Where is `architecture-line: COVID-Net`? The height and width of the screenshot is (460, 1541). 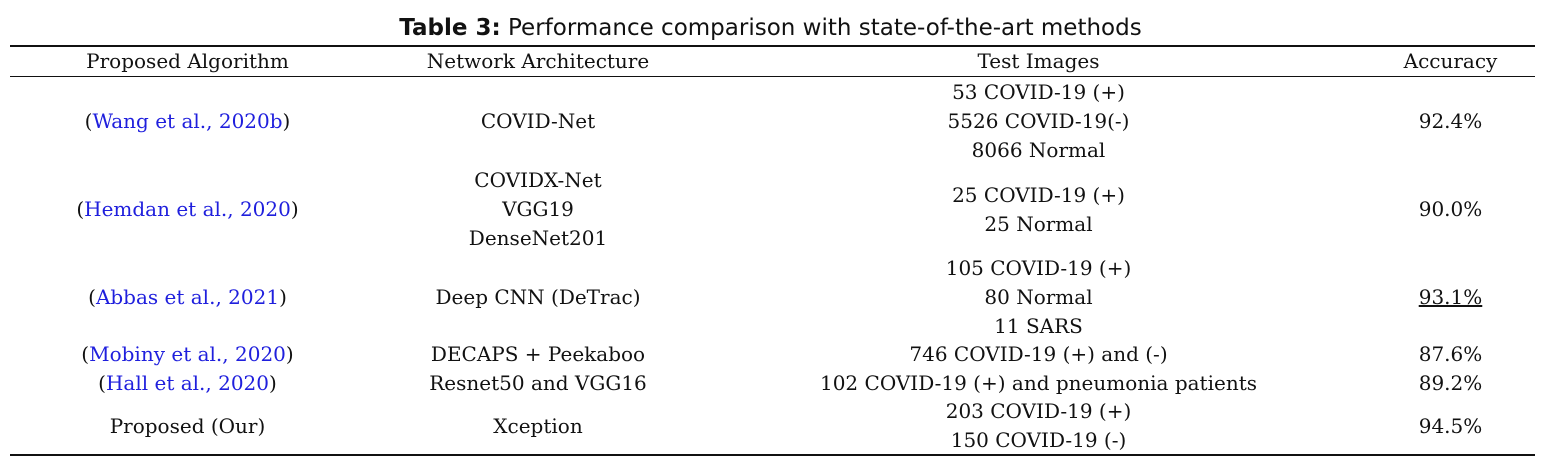
architecture-line: COVID-Net is located at coordinates (538, 121).